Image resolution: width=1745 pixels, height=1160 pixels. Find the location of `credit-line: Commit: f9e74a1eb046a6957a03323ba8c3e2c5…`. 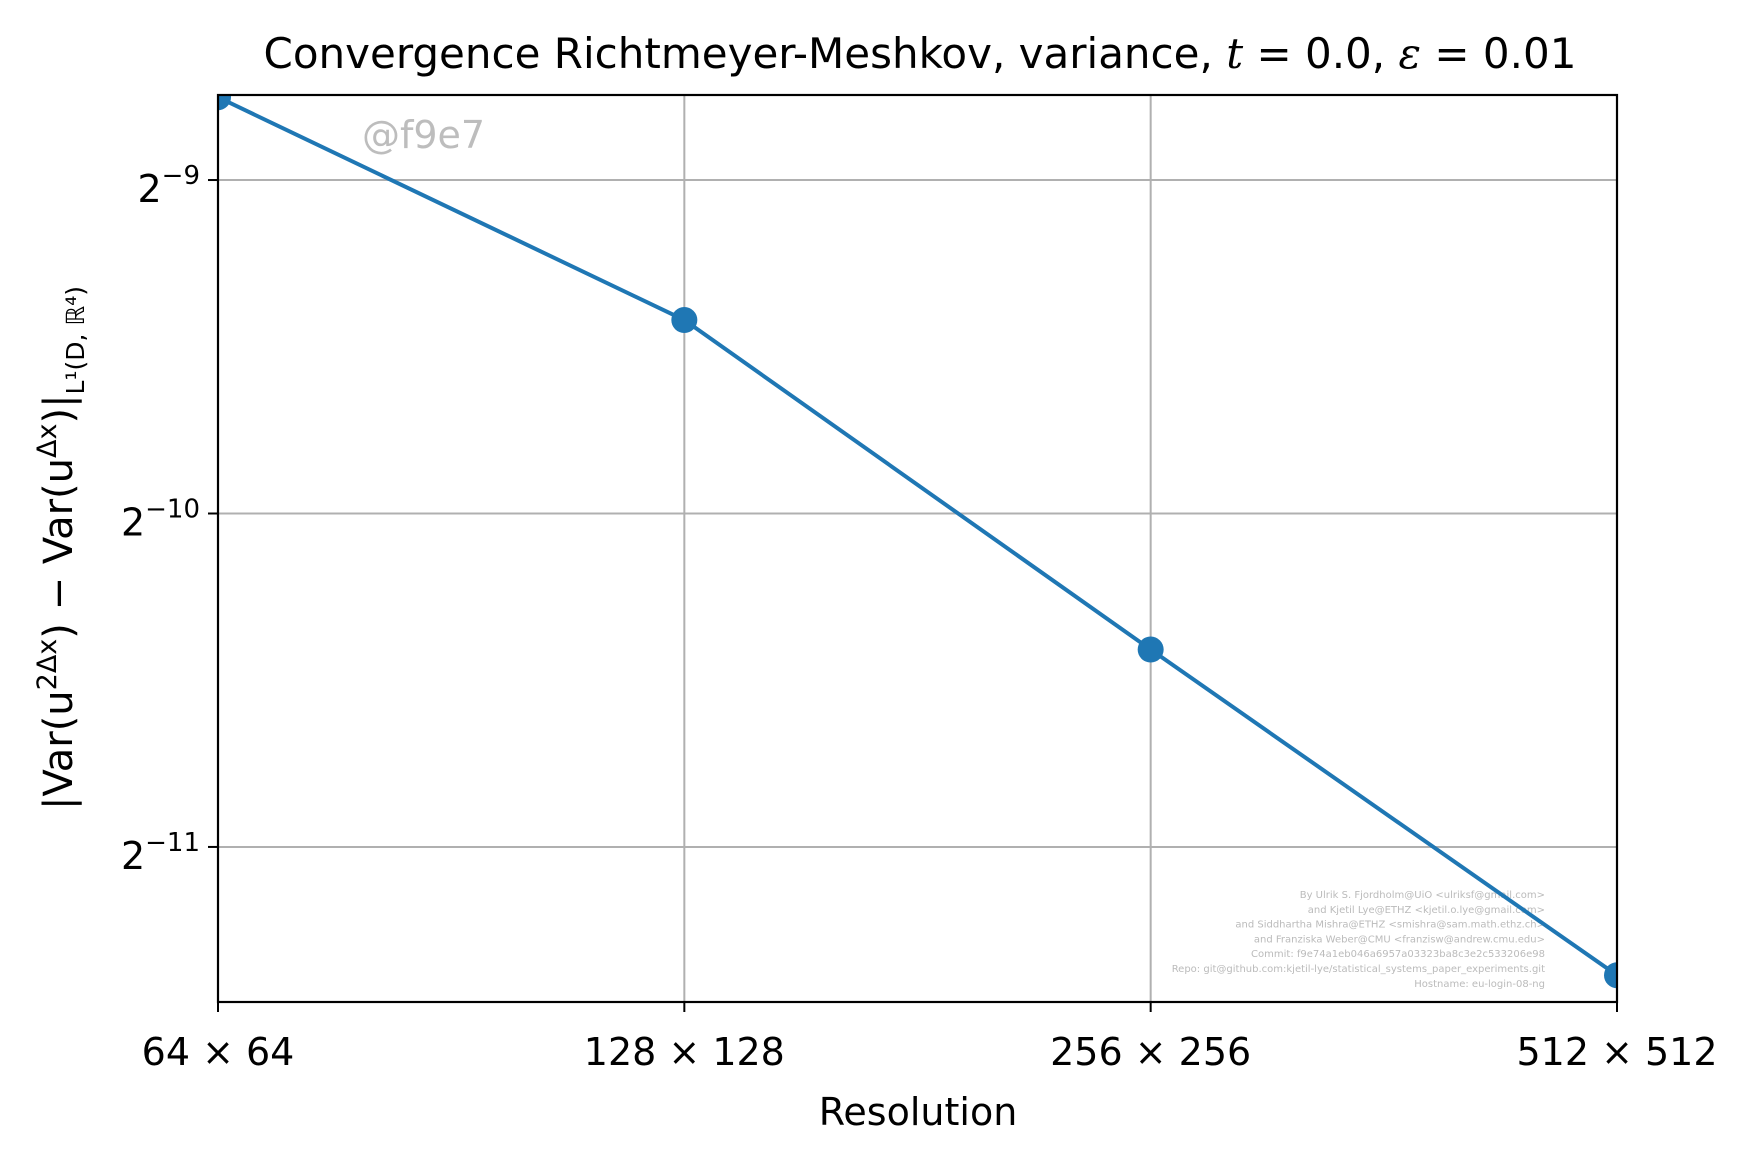

credit-line: Commit: f9e74a1eb046a6957a03323ba8c3e2c5… is located at coordinates (1398, 954).